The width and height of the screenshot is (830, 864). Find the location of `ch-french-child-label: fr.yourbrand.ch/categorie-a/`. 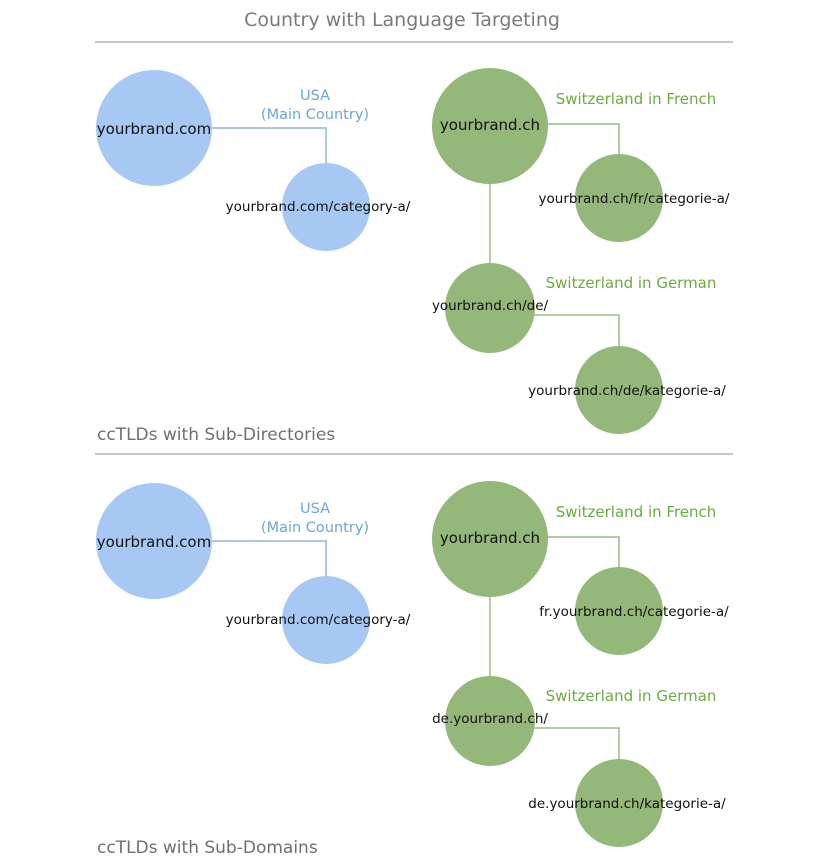

ch-french-child-label: fr.yourbrand.ch/categorie-a/ is located at coordinates (634, 612).